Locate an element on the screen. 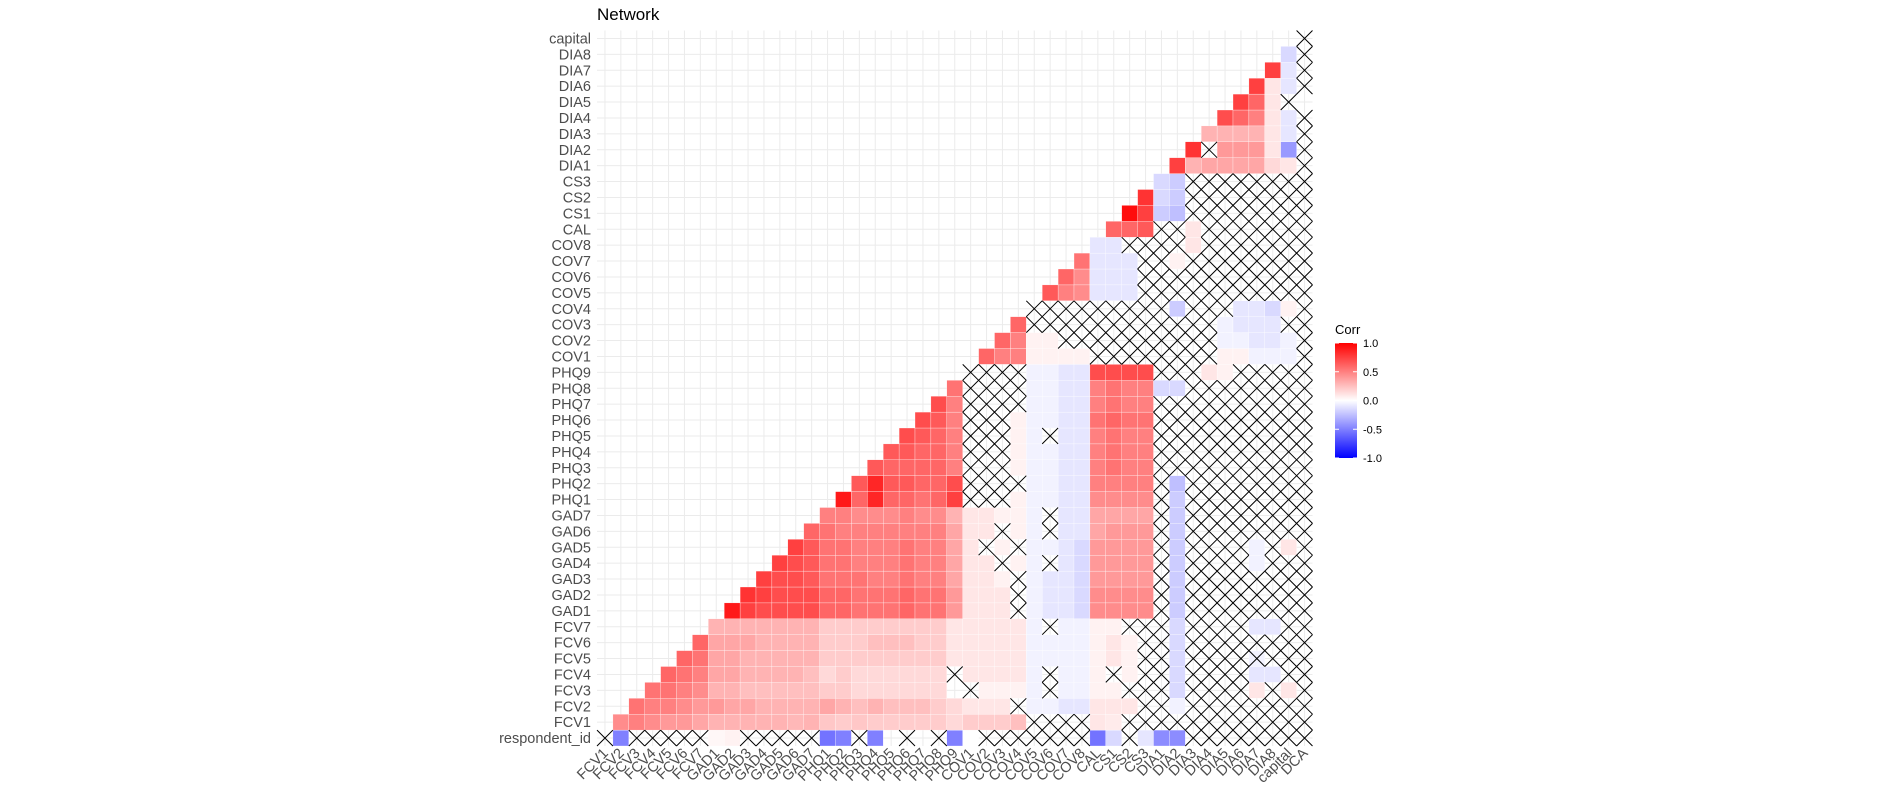 The width and height of the screenshot is (1880, 805). y-axis-label: capital is located at coordinates (570, 39).